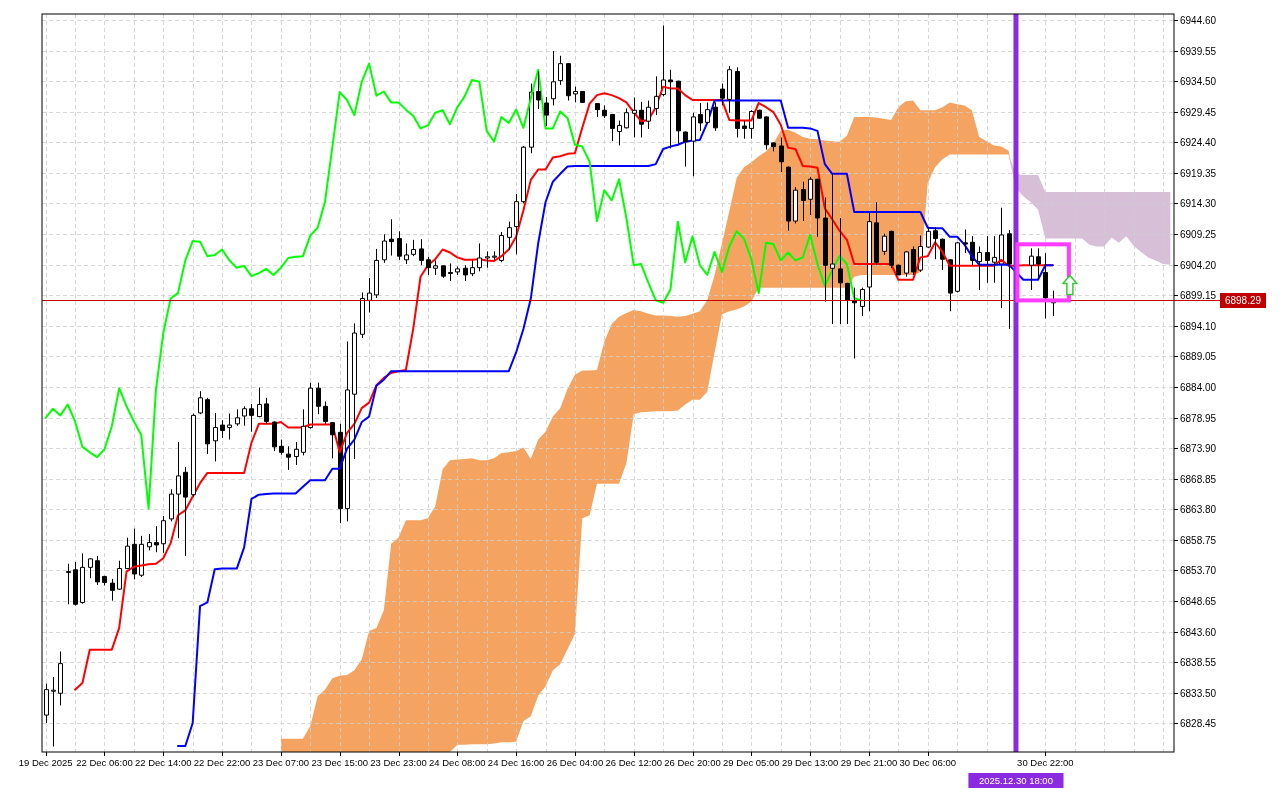 The height and width of the screenshot is (800, 1280). I want to click on x-tick-label: 23 Dec 07:00, so click(281, 762).